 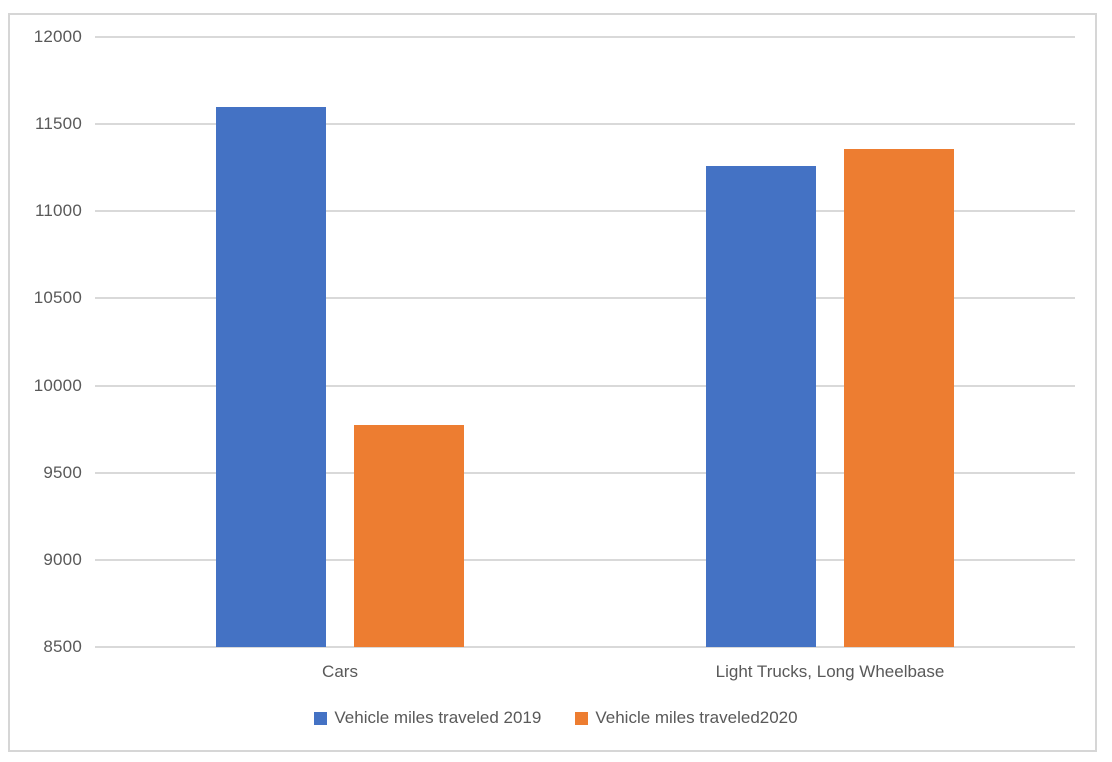 What do you see at coordinates (438, 717) in the screenshot?
I see `legend-label: Vehicle miles traveled 2019` at bounding box center [438, 717].